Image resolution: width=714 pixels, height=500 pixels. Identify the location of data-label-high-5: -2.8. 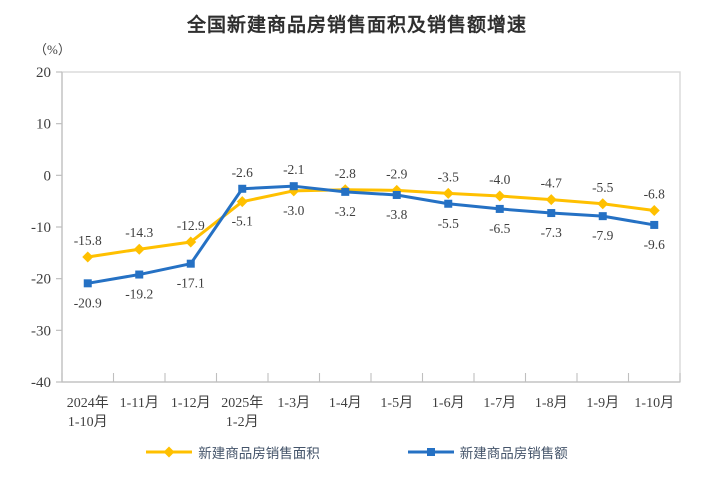
(346, 173).